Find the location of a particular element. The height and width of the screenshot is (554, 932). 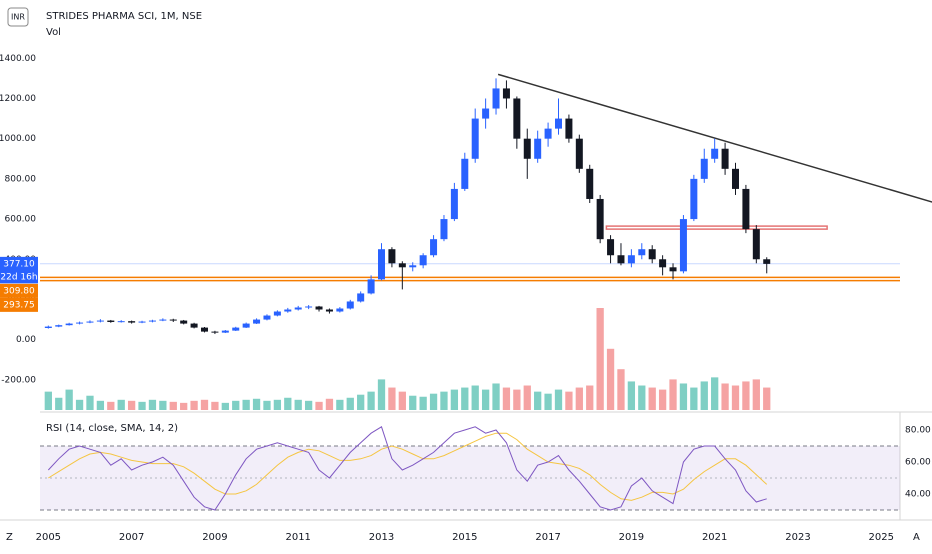

rsi-line is located at coordinates (407, 468).